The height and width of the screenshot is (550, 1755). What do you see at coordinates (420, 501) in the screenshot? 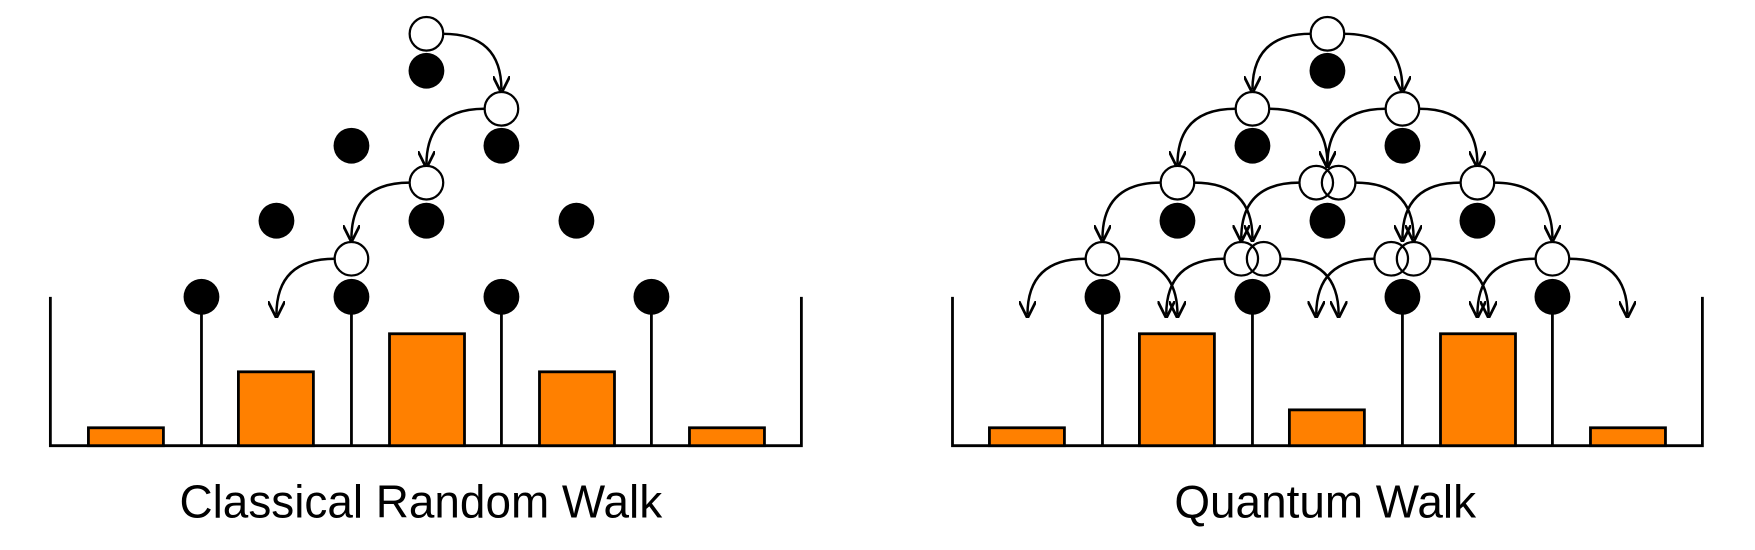
I see `panel-title: Classical Random Walk` at bounding box center [420, 501].